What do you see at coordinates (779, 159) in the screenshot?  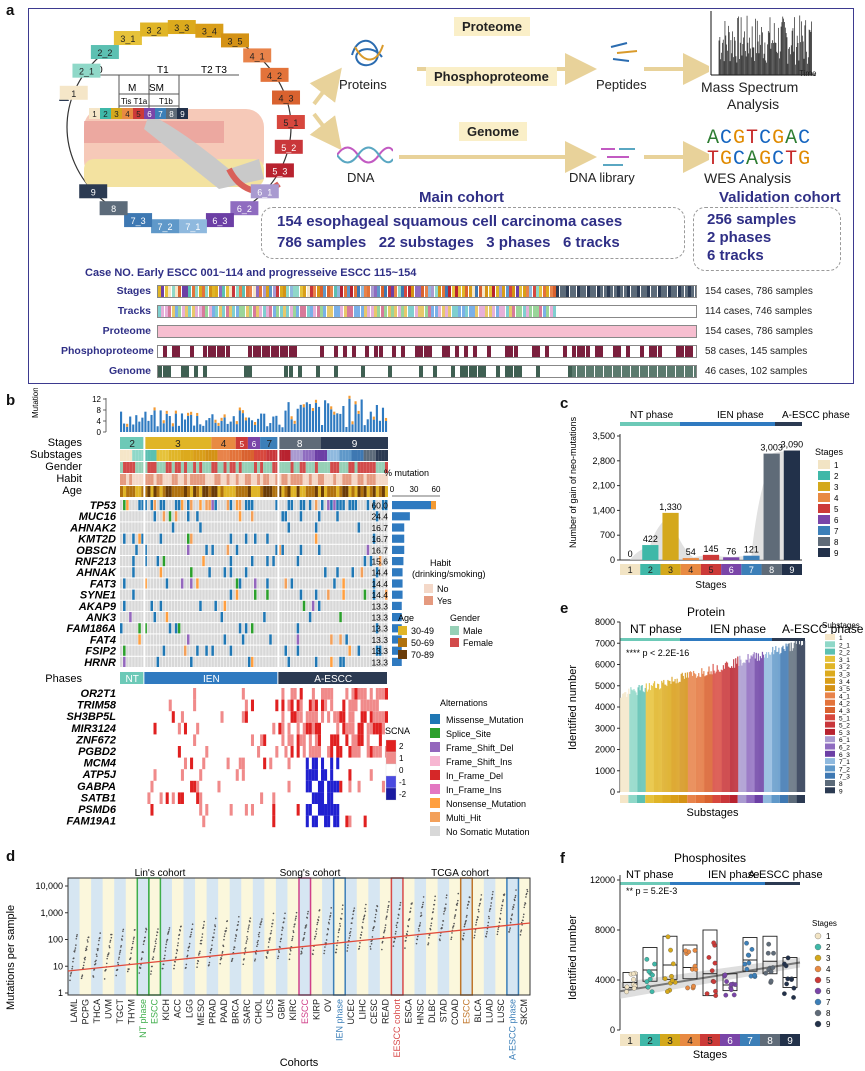 I see `nucleotide-C: C` at bounding box center [779, 159].